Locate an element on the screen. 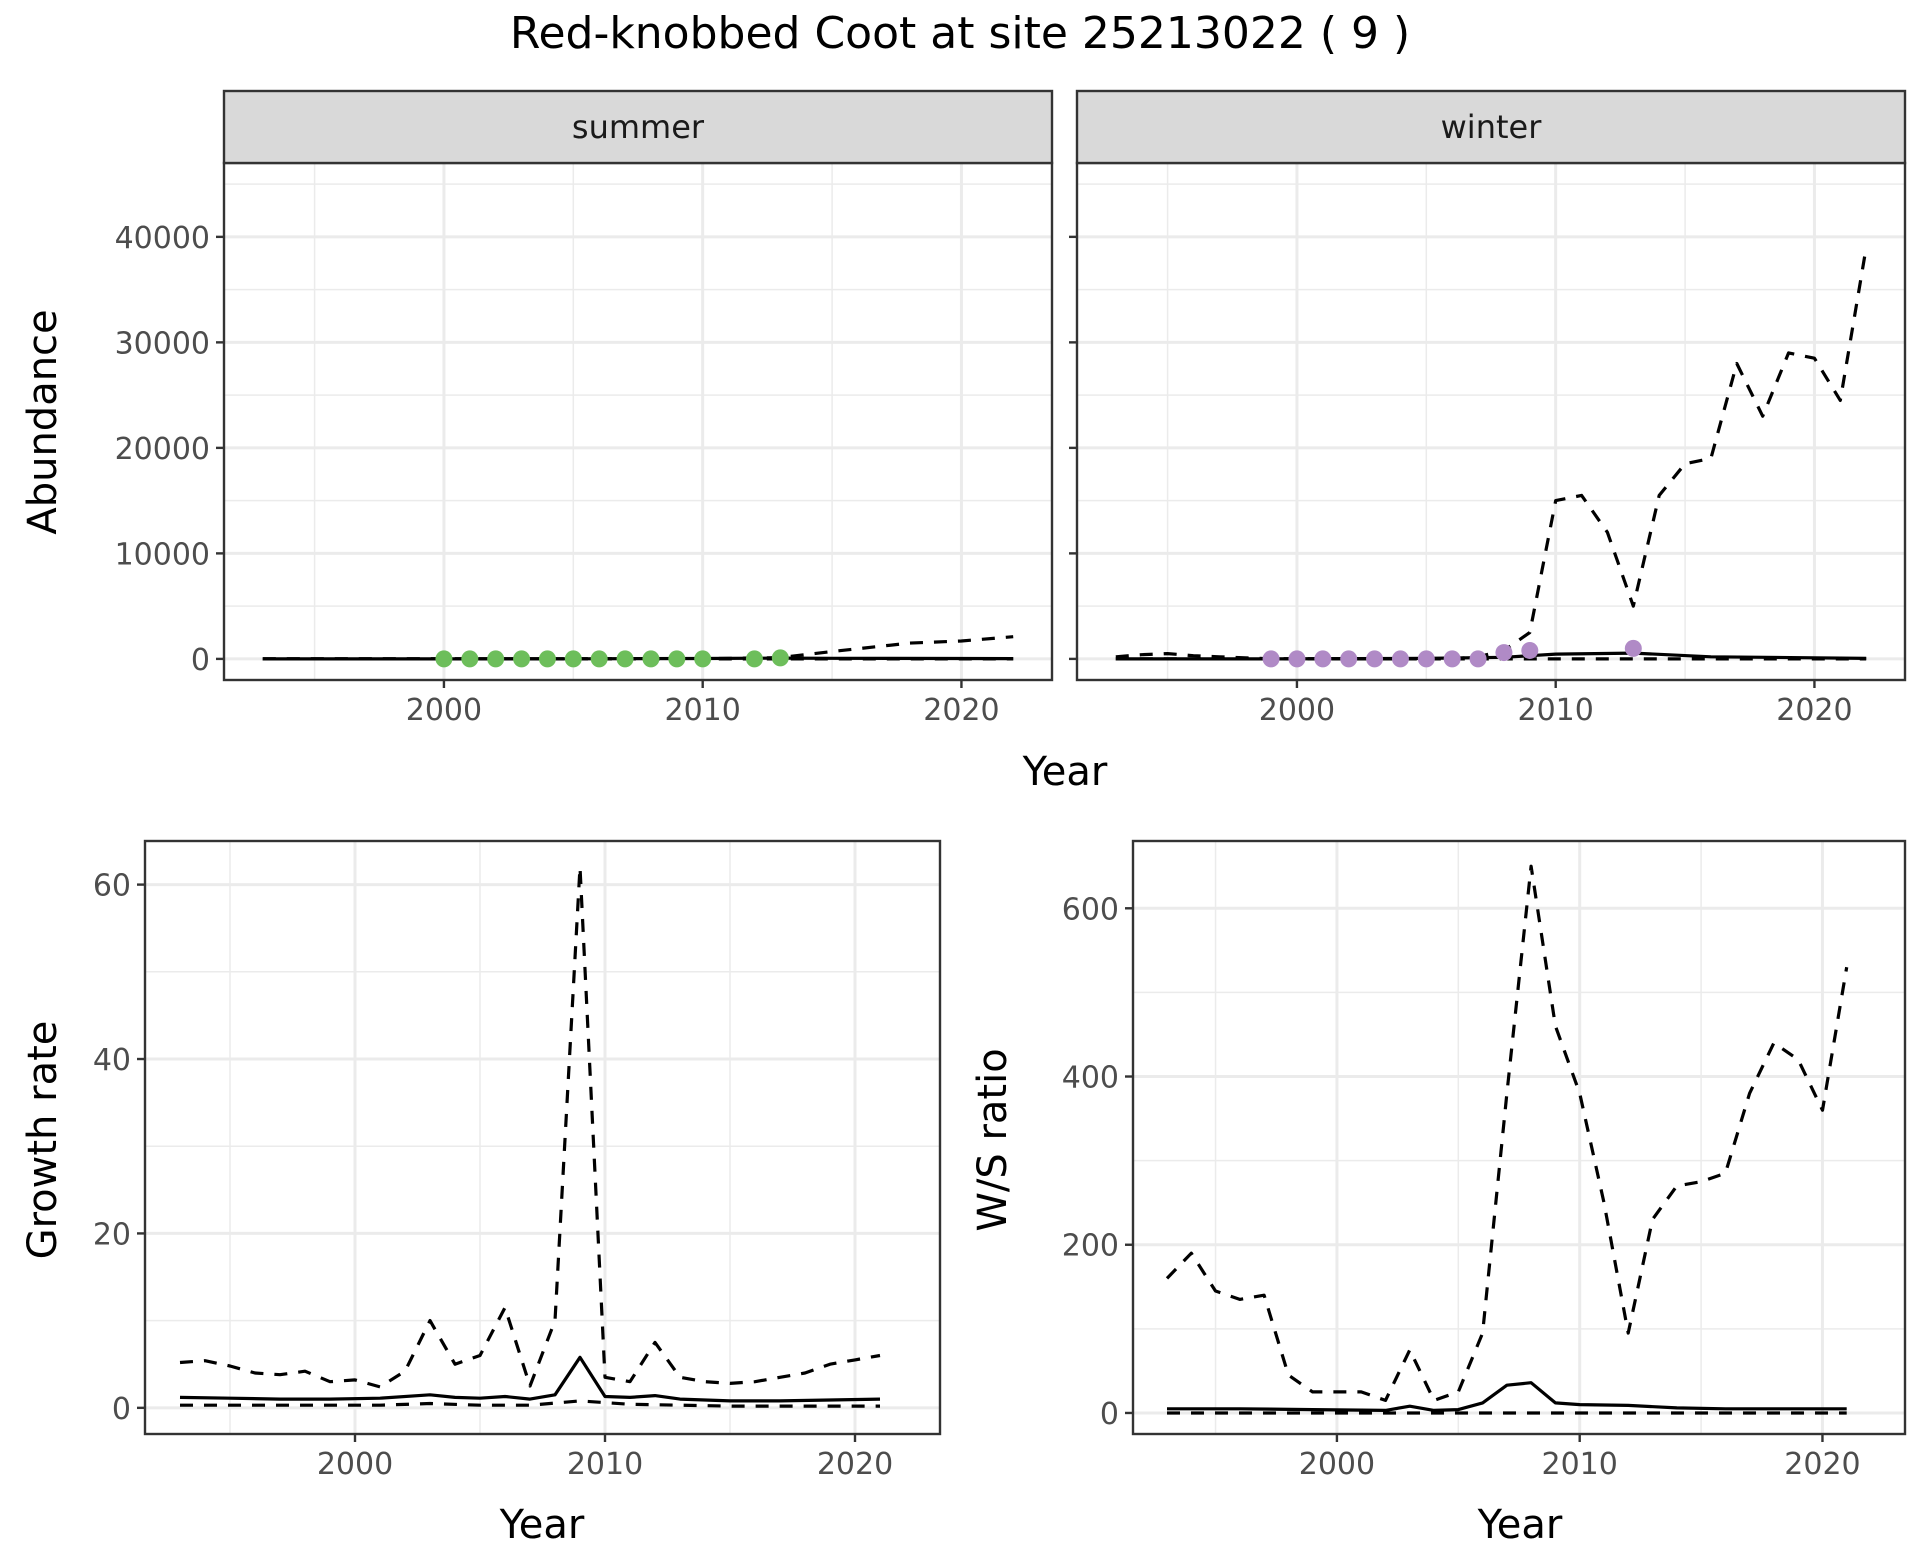 This screenshot has height=1560, width=1920. top-x-axis-title: Year is located at coordinates (1065, 772).